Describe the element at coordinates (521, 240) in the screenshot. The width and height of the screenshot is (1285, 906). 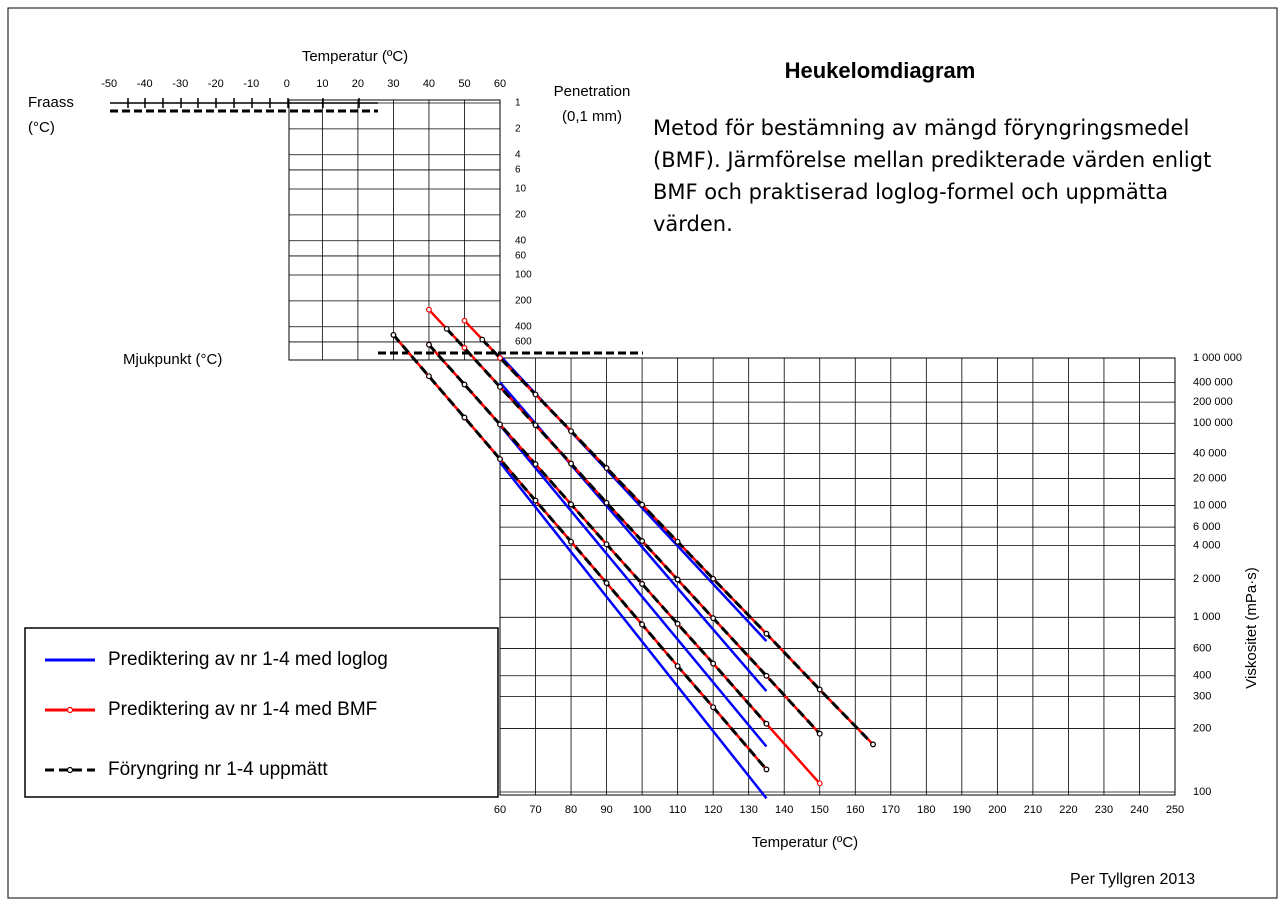
I see `penetration-tick-label: 40` at that location.